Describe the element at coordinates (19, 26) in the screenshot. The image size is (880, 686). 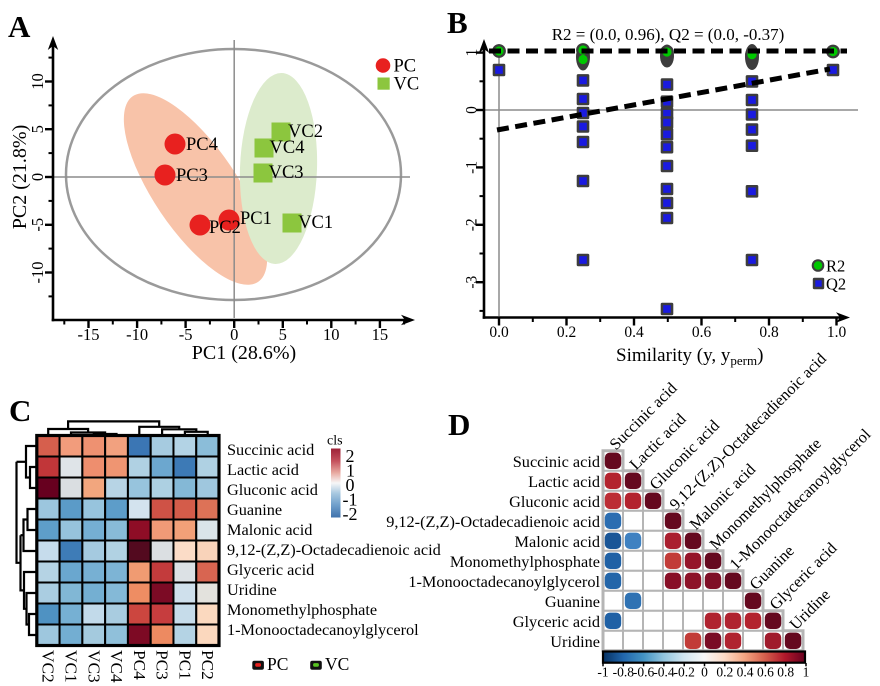
I see `svg-text: A` at that location.